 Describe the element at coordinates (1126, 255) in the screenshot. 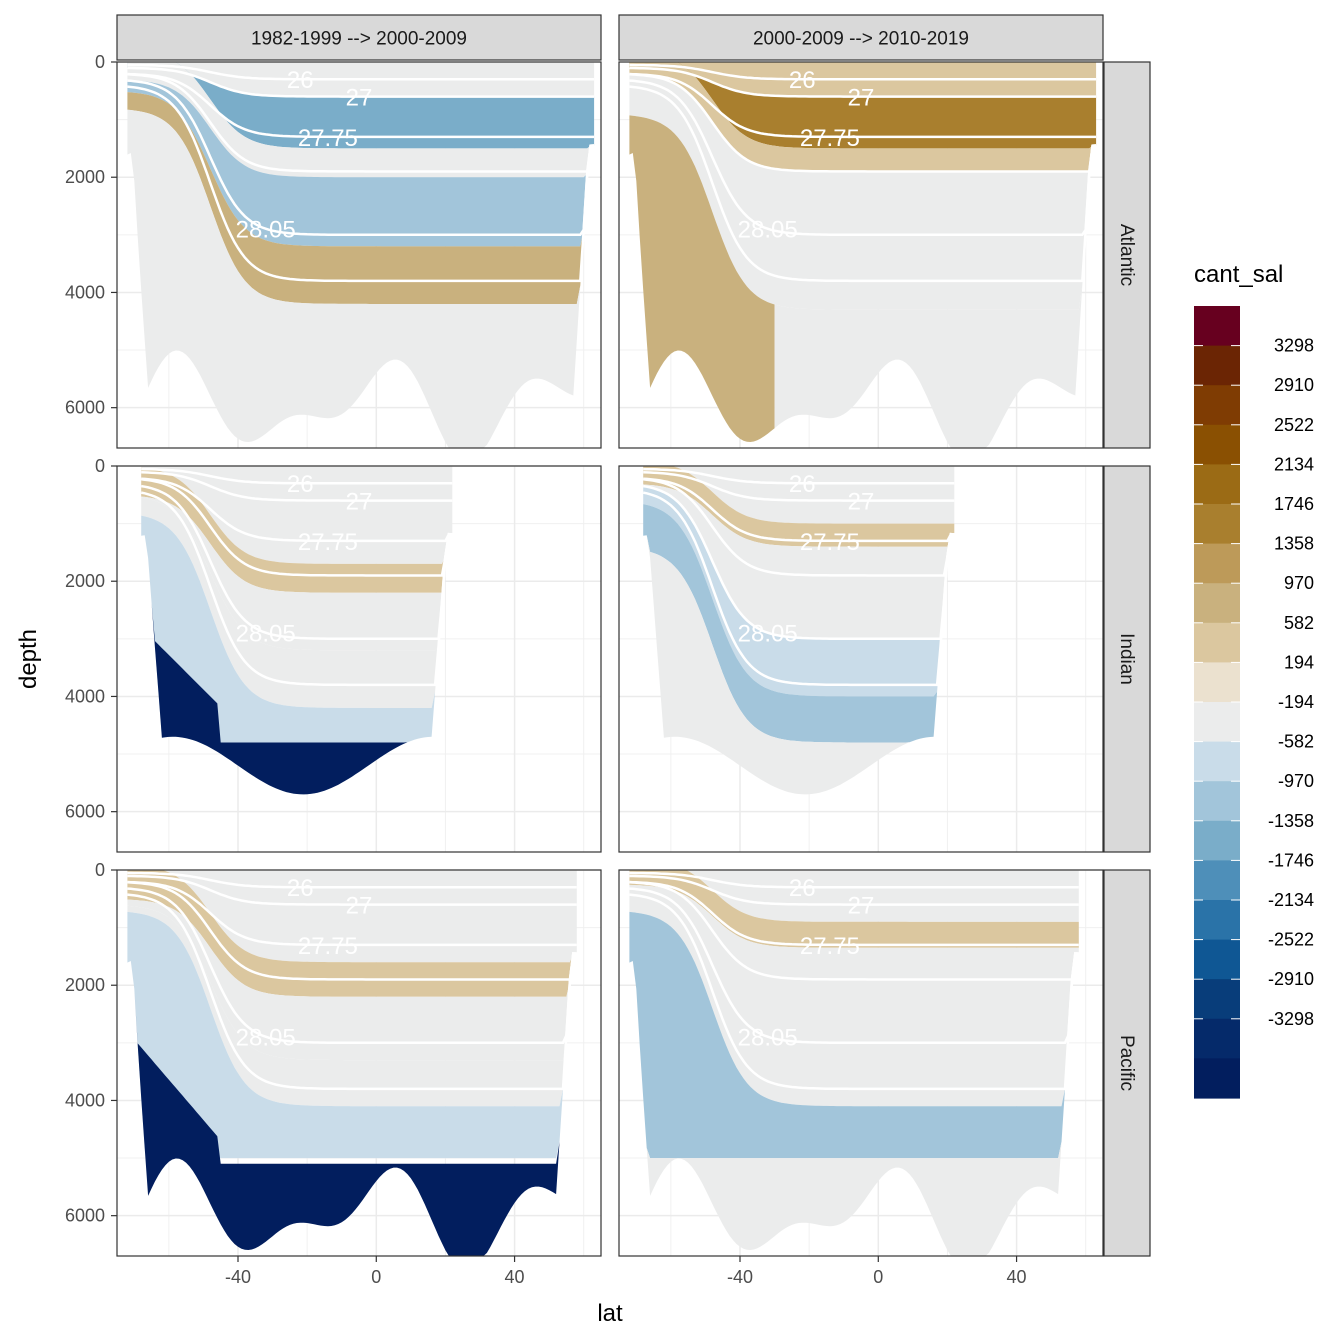

I see `strip-label: Atlantic` at that location.